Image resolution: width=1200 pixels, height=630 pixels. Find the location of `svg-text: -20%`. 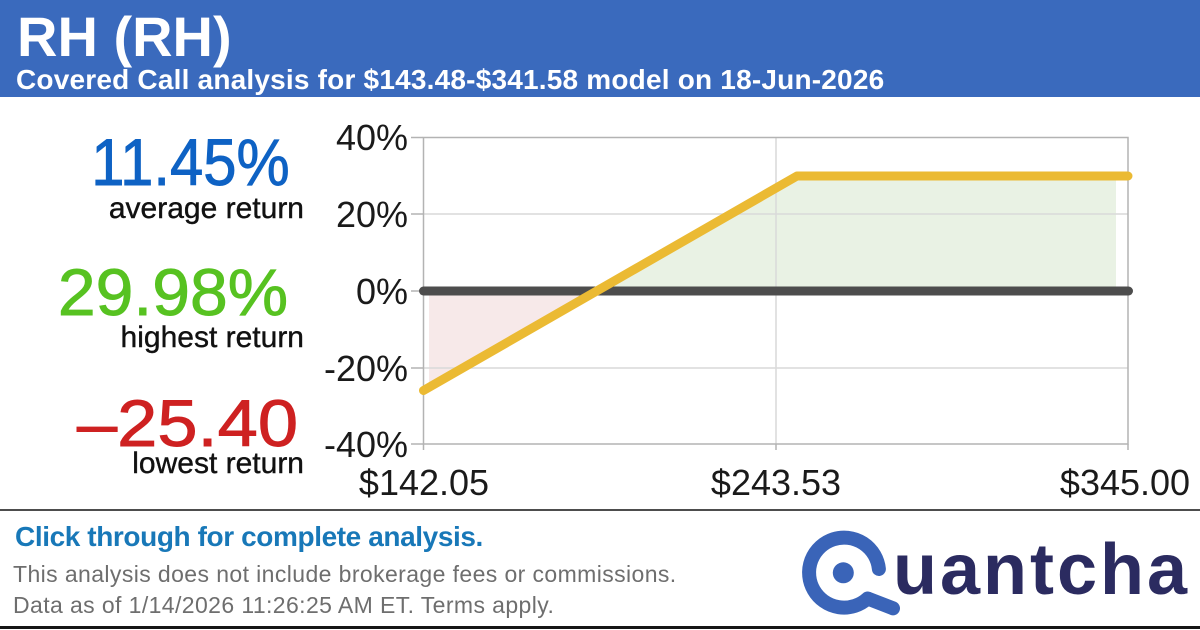

svg-text: -20% is located at coordinates (366, 368).